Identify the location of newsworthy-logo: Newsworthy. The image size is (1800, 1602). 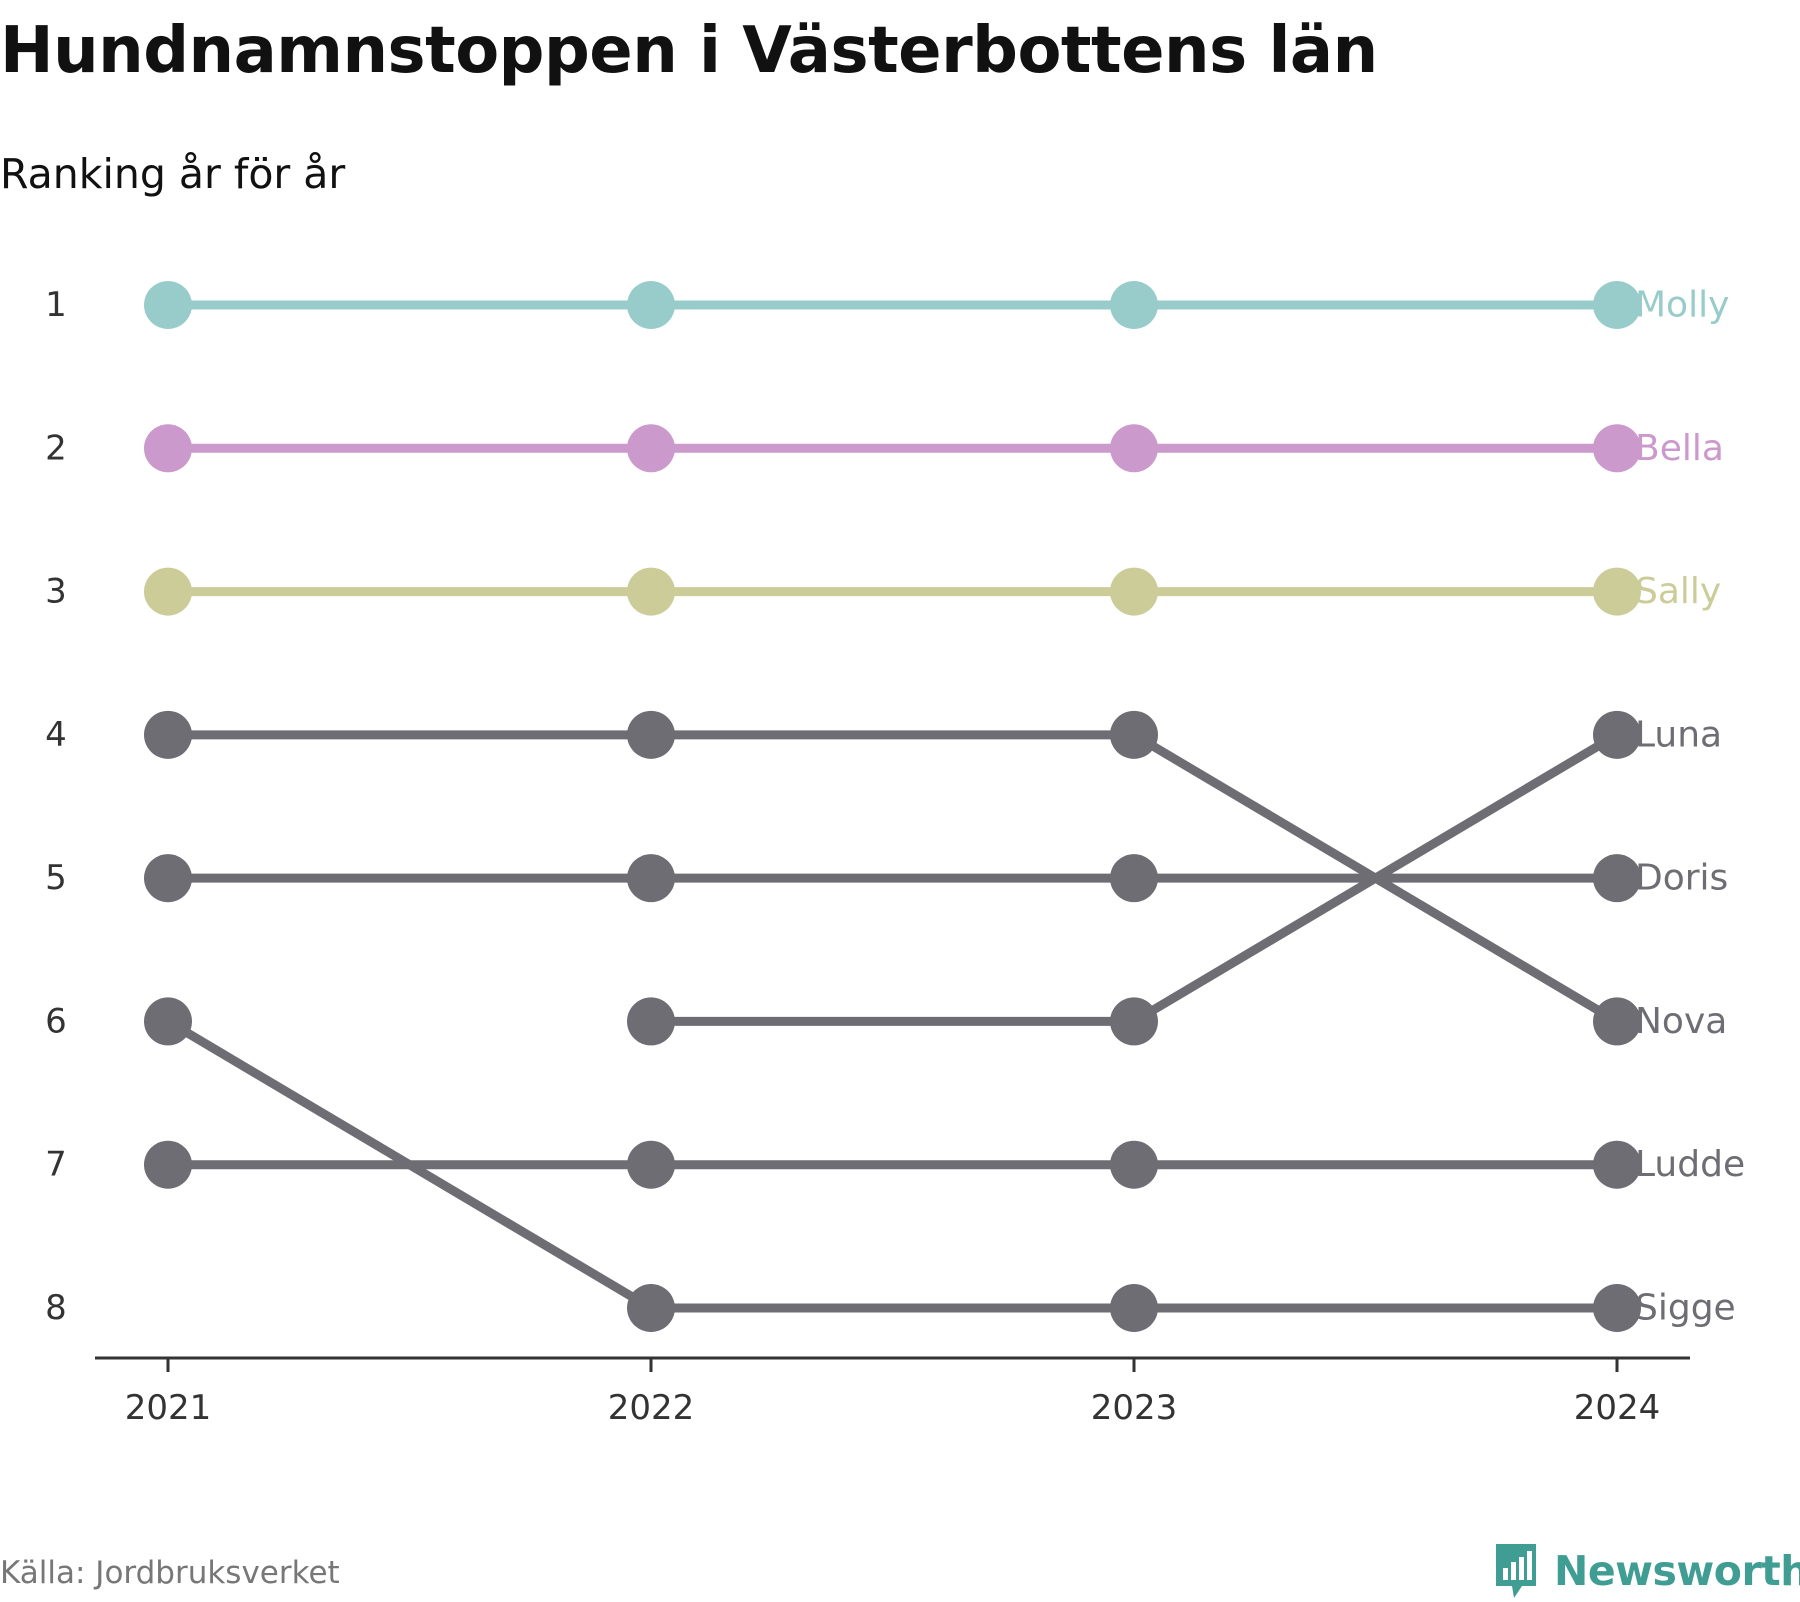
(1646, 1571).